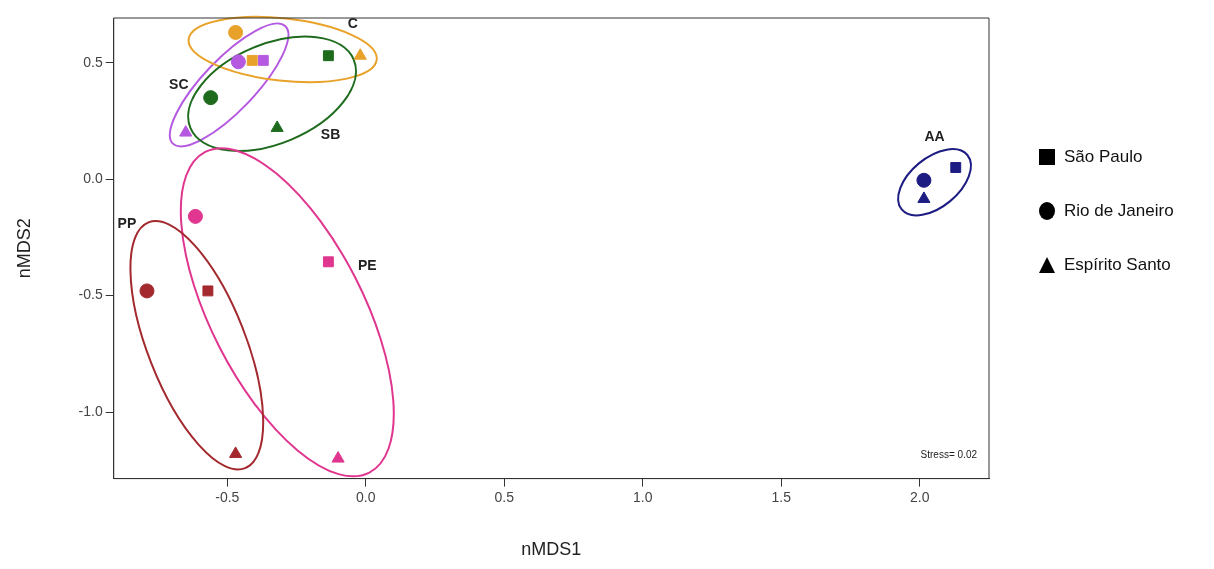 The width and height of the screenshot is (1214, 569). I want to click on annotation: C, so click(352, 22).